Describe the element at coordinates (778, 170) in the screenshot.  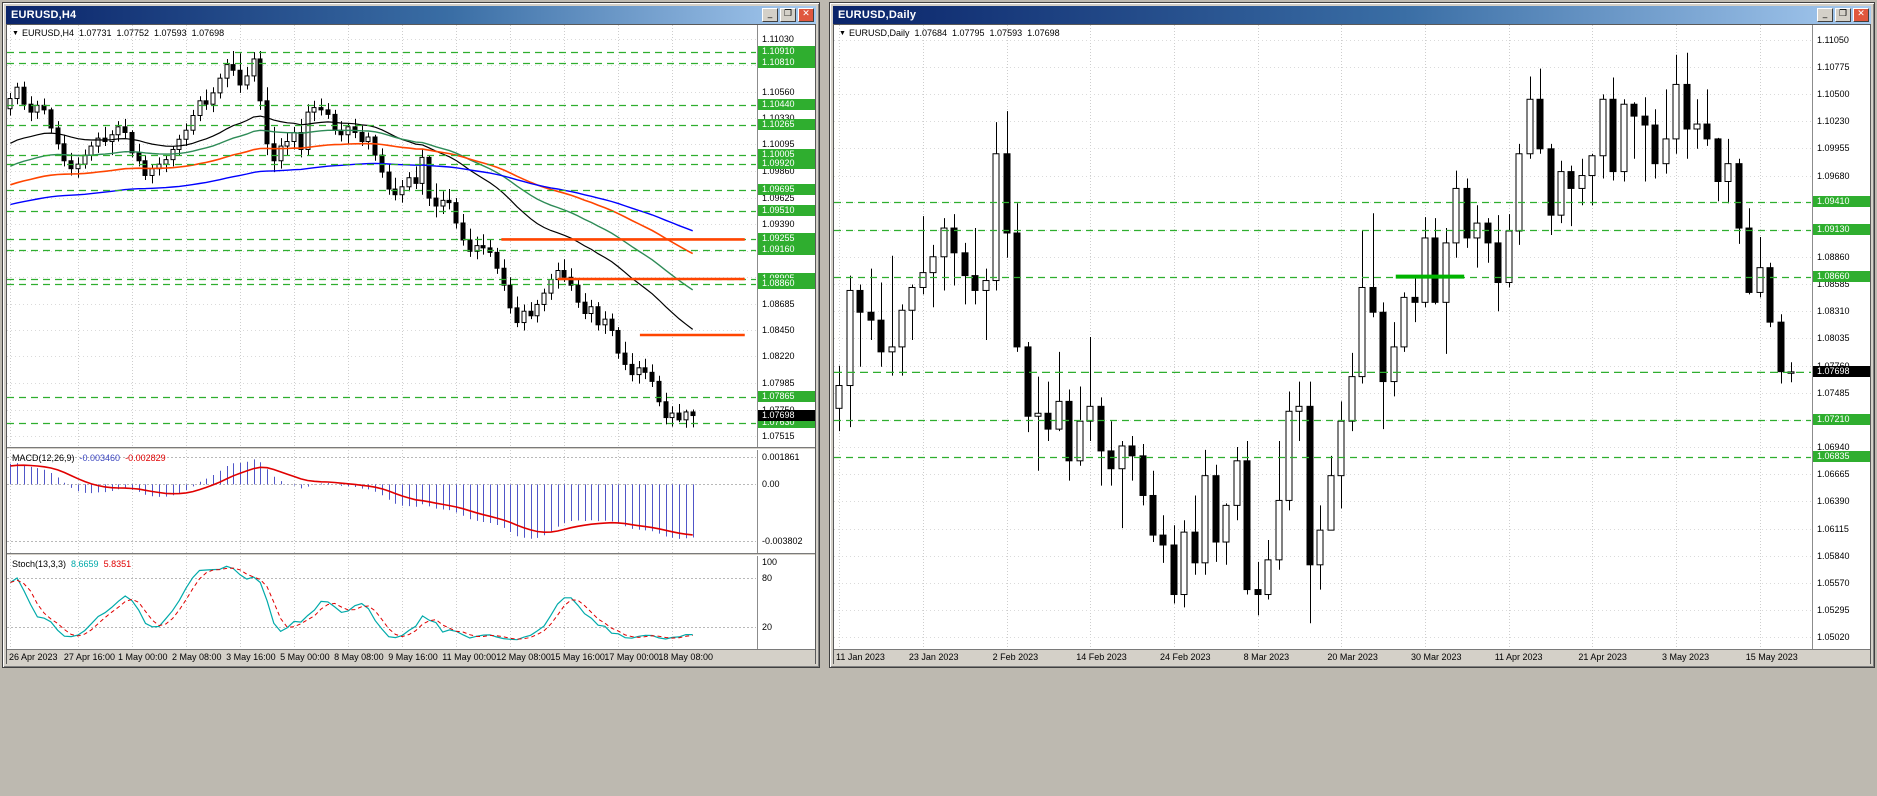
I see `price-tick-label: 1.09860` at that location.